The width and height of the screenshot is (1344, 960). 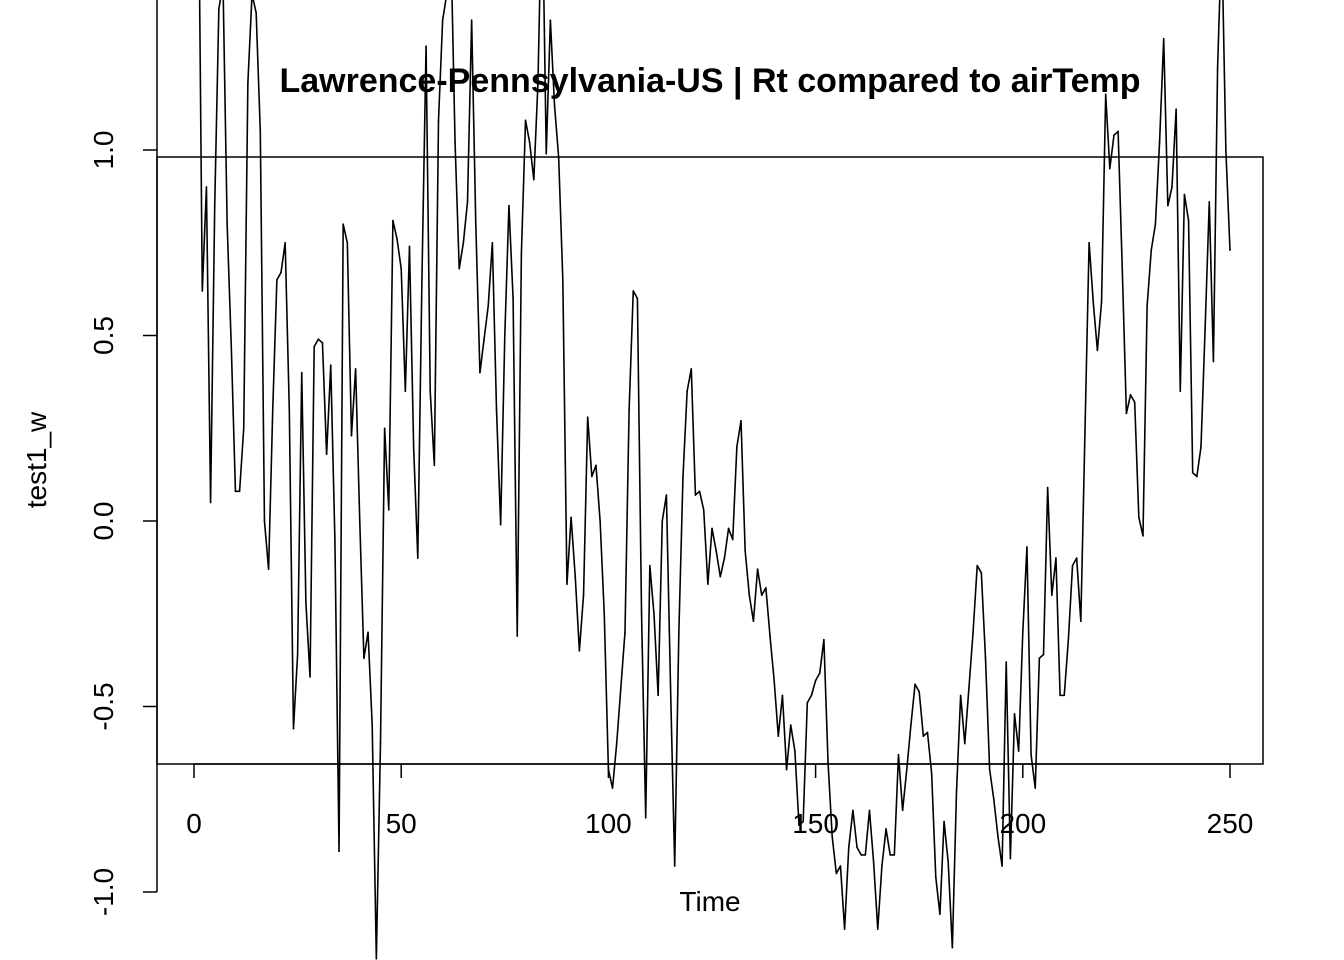 What do you see at coordinates (1022, 823) in the screenshot?
I see `x-tick-label: 200` at bounding box center [1022, 823].